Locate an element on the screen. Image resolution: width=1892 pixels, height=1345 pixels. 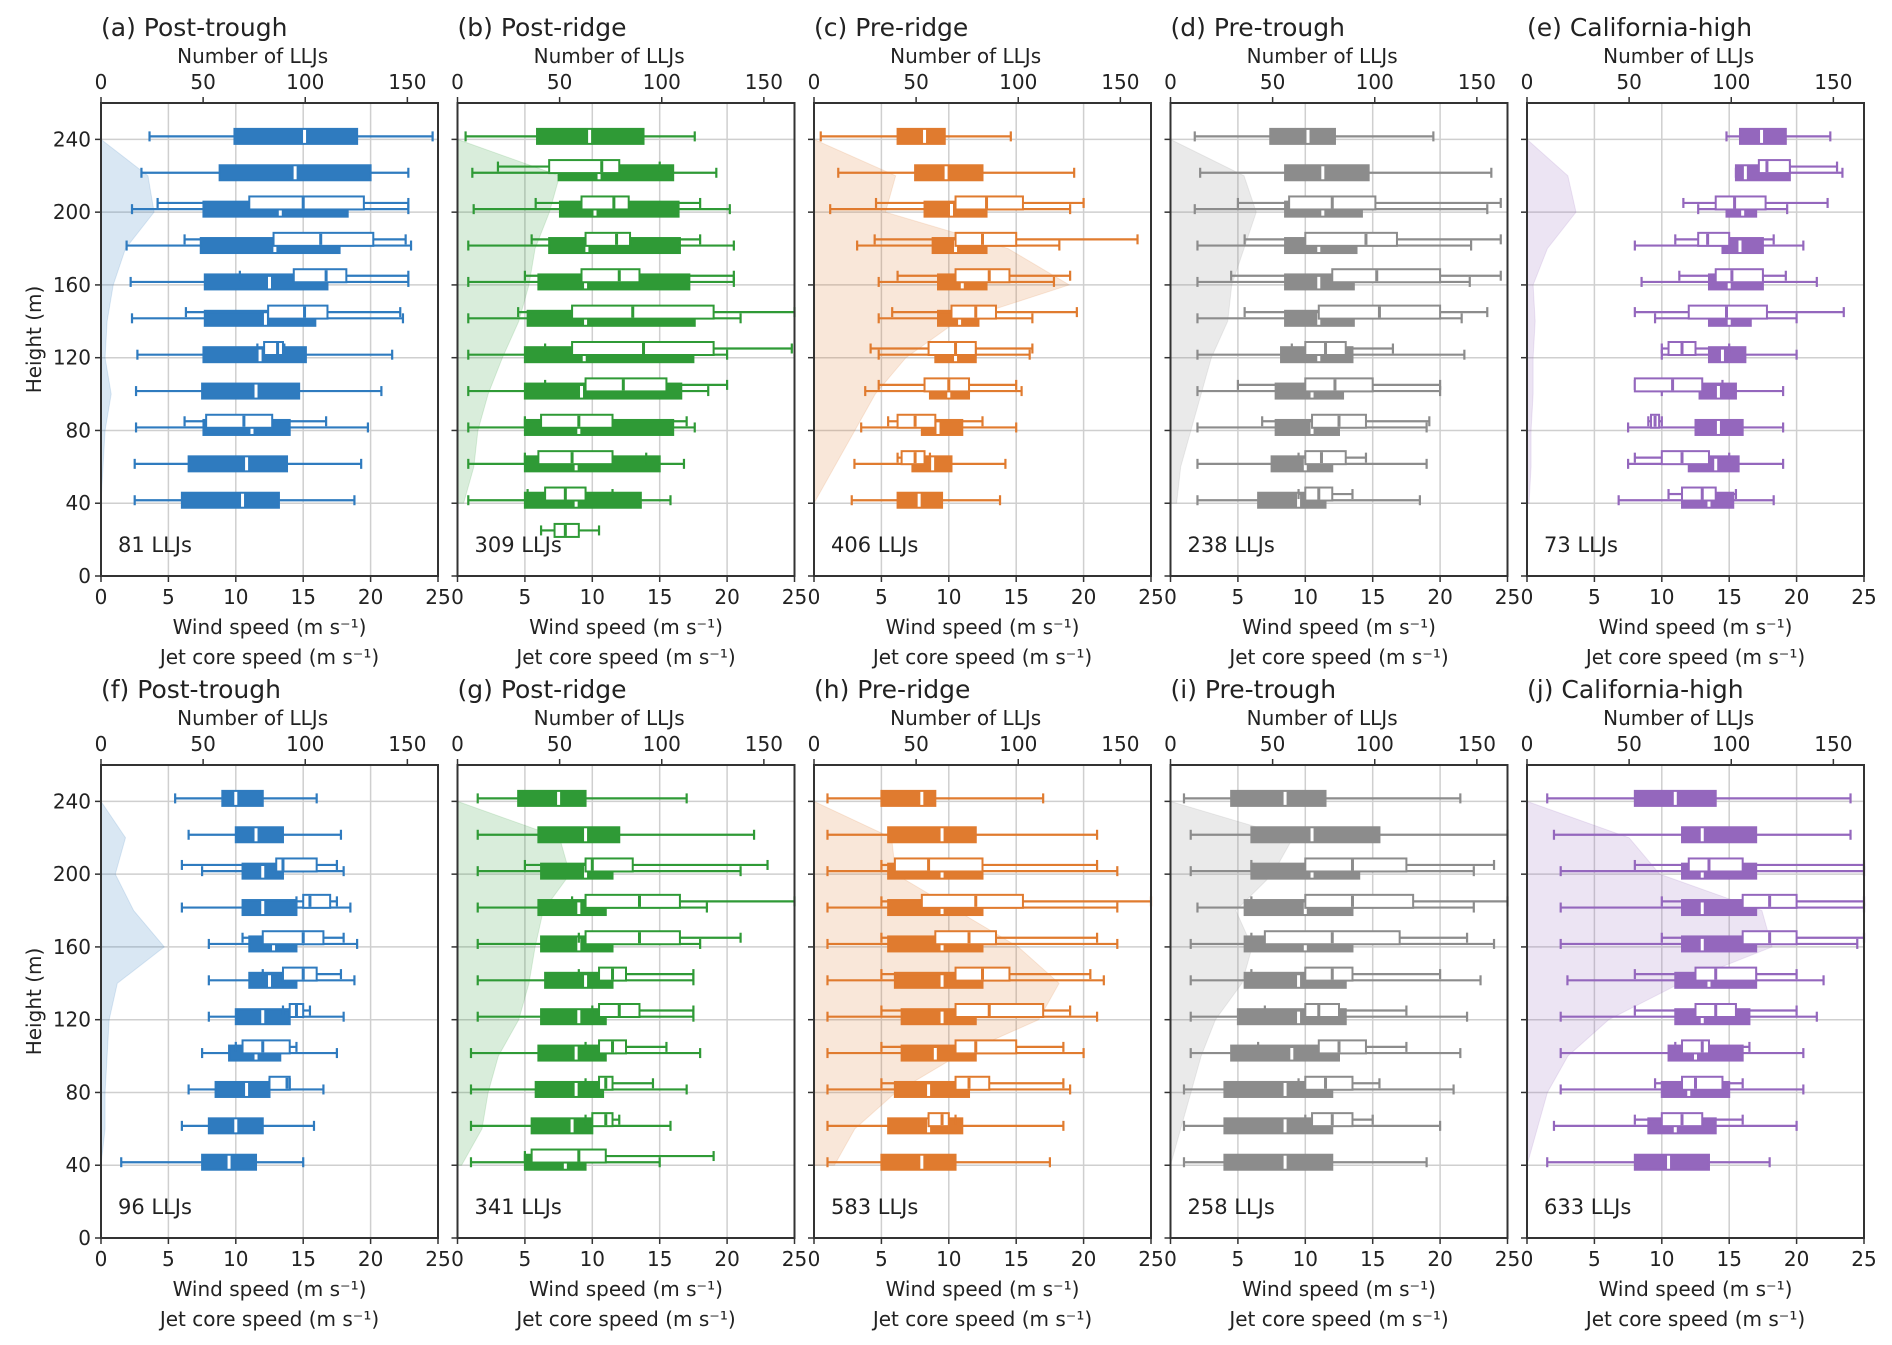
panel-title: (a) Post-trough is located at coordinates (194, 27).